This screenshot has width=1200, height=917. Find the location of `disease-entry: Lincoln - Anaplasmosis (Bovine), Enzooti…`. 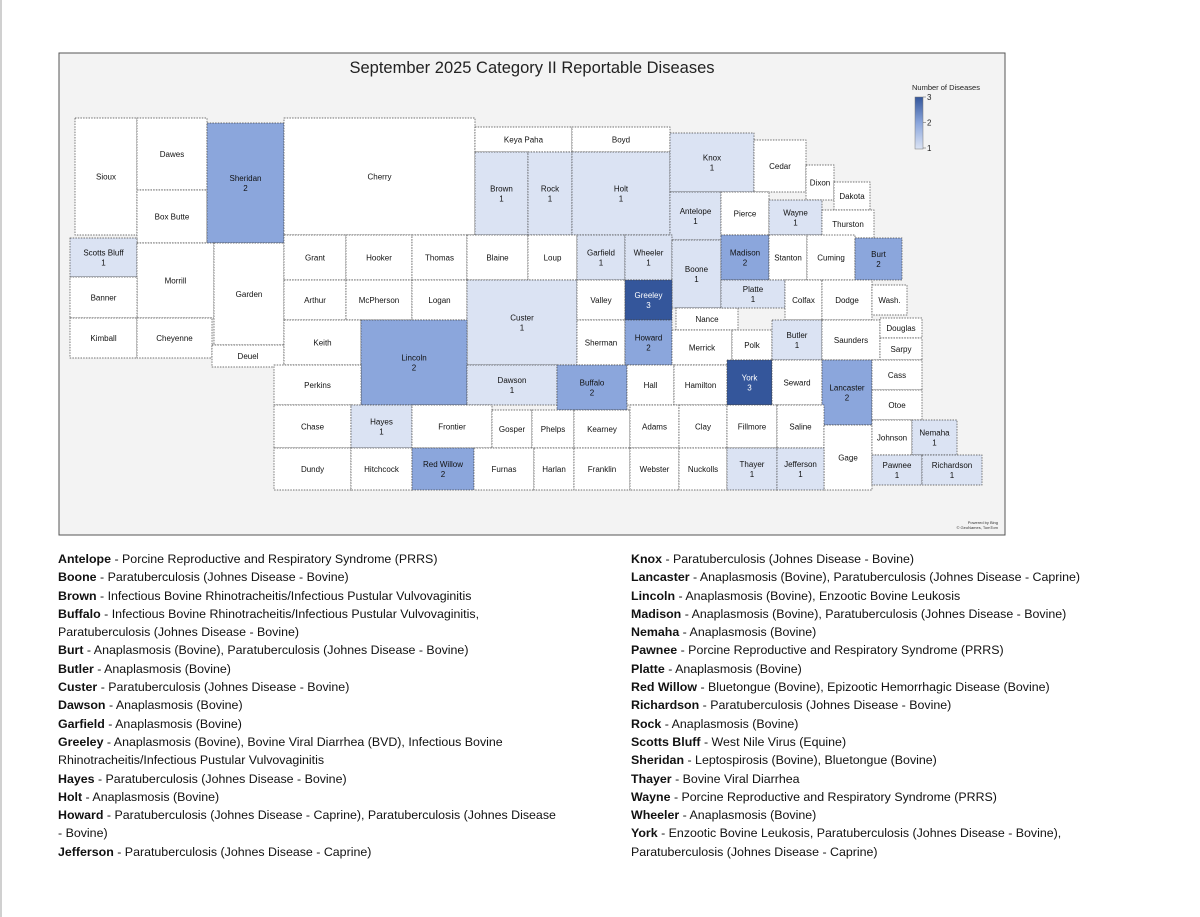

disease-entry: Lincoln - Anaplasmosis (Bovine), Enzooti… is located at coordinates (891, 596).